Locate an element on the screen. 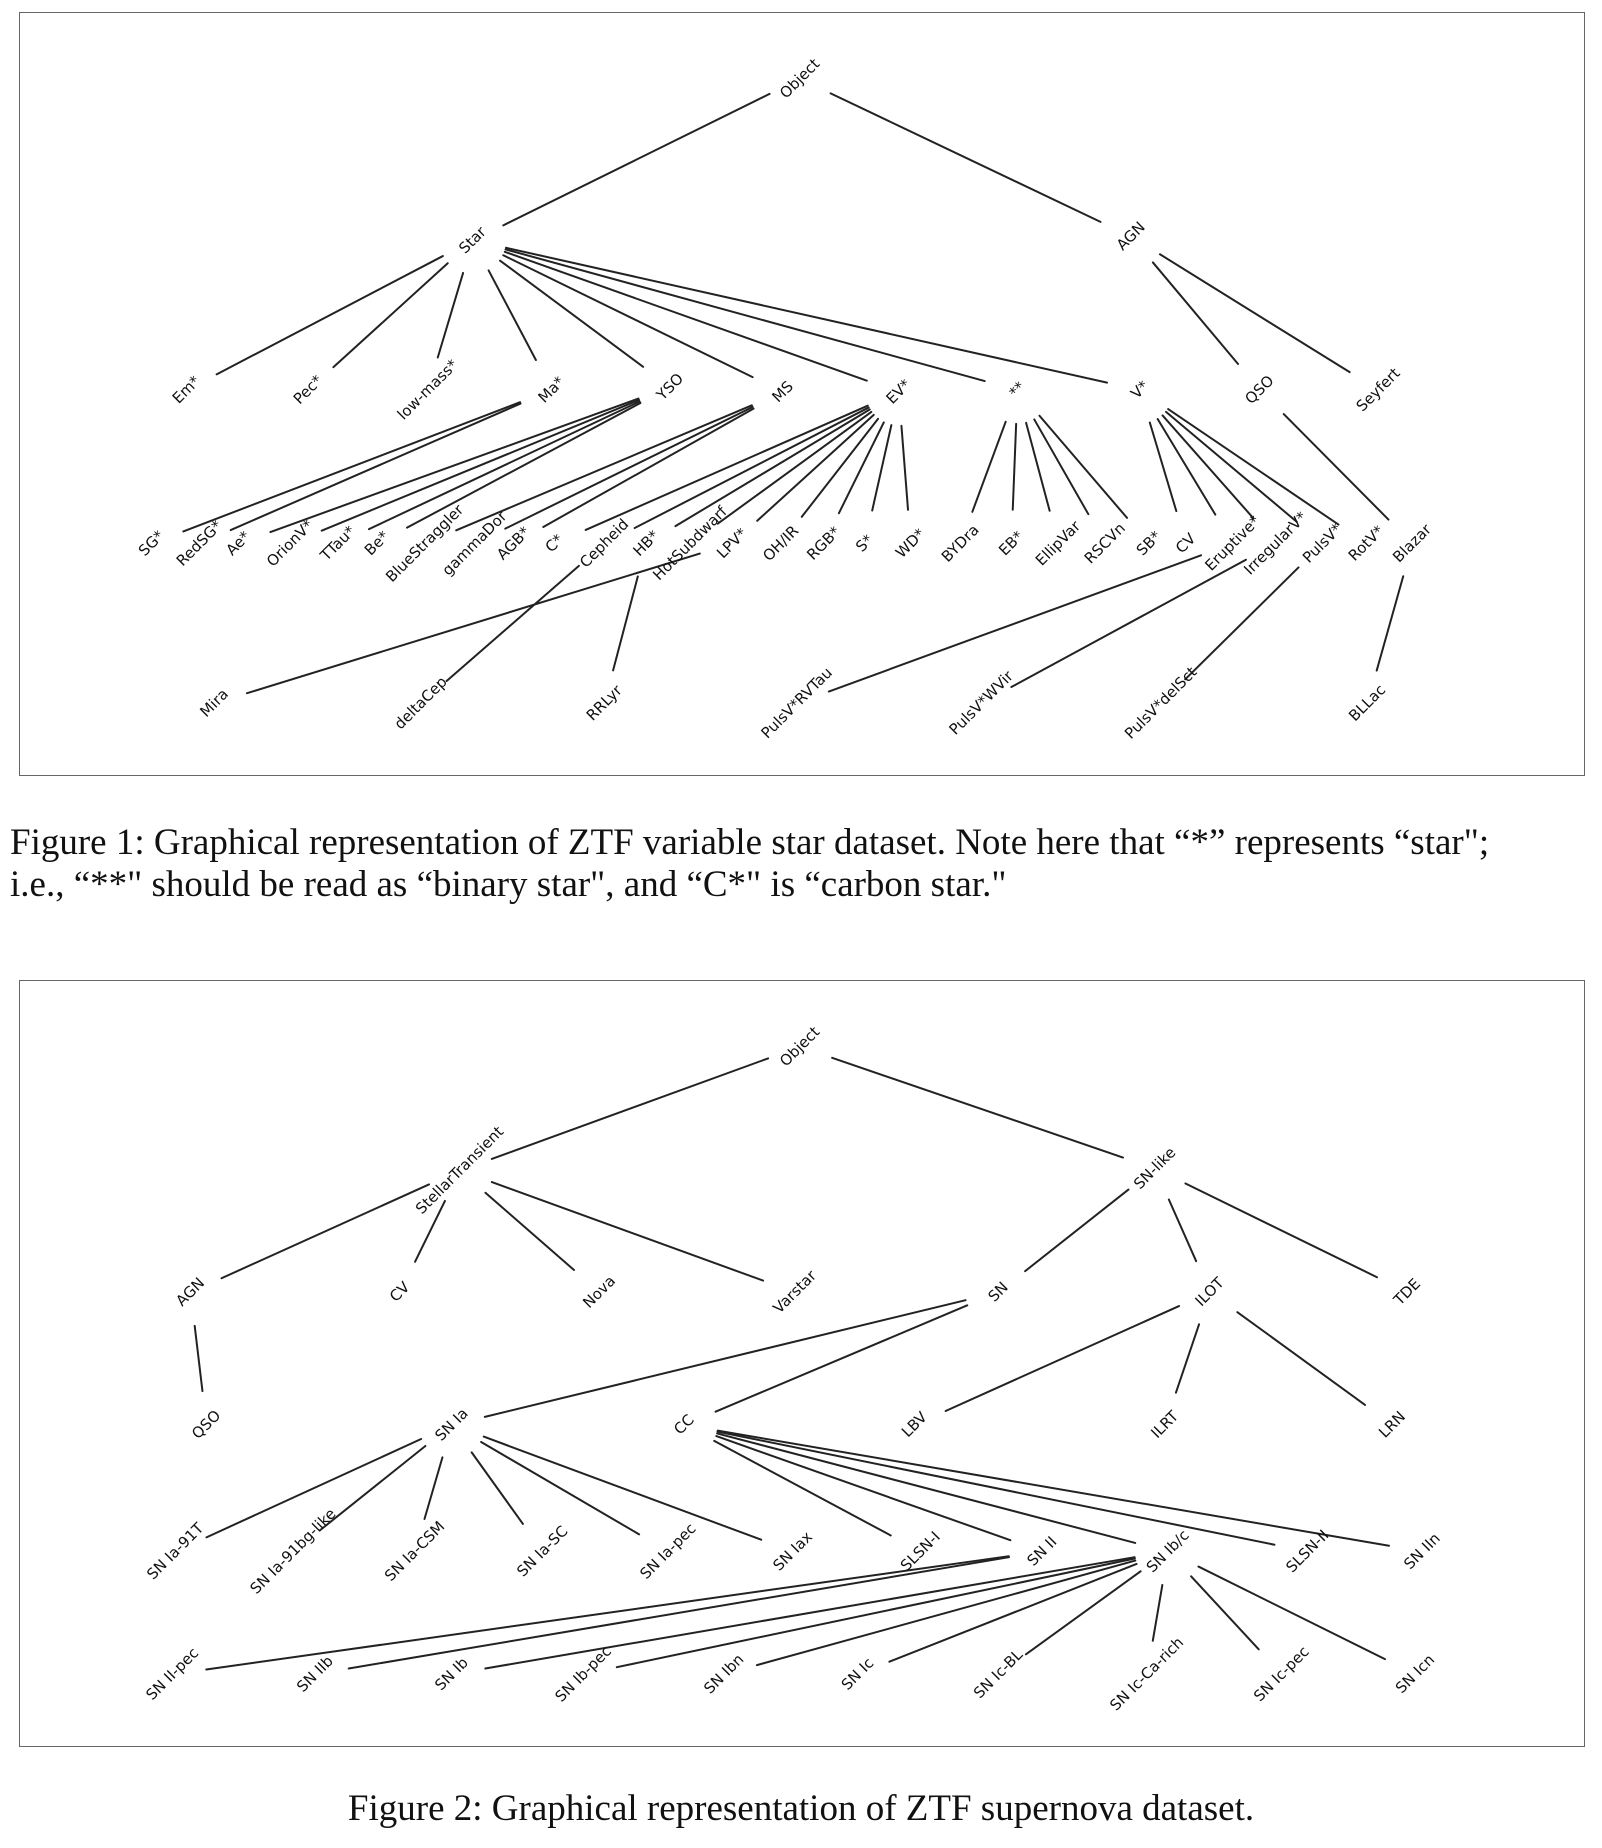 This screenshot has width=1602, height=1848. fig1-edge-irregularv-star-to-pulsv-starwvir is located at coordinates (1128, 623).